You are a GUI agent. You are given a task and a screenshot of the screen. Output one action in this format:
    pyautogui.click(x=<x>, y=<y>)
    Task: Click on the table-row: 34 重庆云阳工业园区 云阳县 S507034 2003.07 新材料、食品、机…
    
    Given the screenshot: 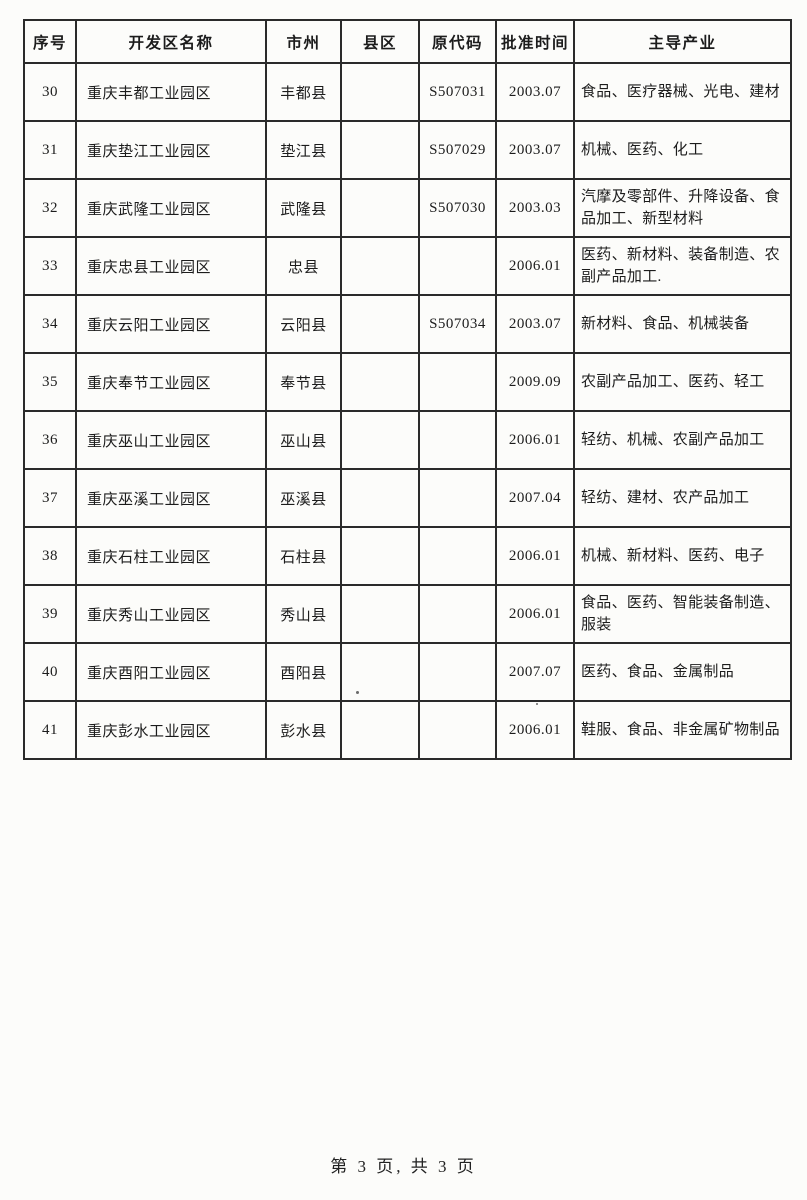 What is the action you would take?
    pyautogui.click(x=407, y=324)
    